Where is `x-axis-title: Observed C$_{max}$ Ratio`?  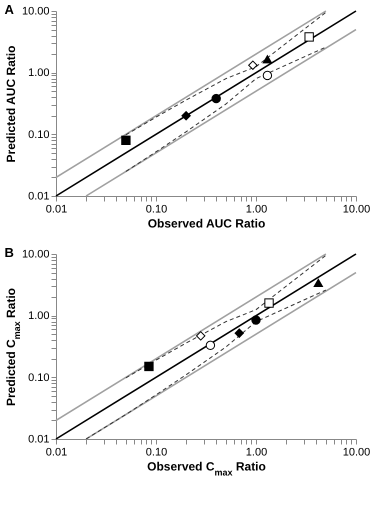
x-axis-title: Observed C$_{max}$ Ratio is located at coordinates (206, 469).